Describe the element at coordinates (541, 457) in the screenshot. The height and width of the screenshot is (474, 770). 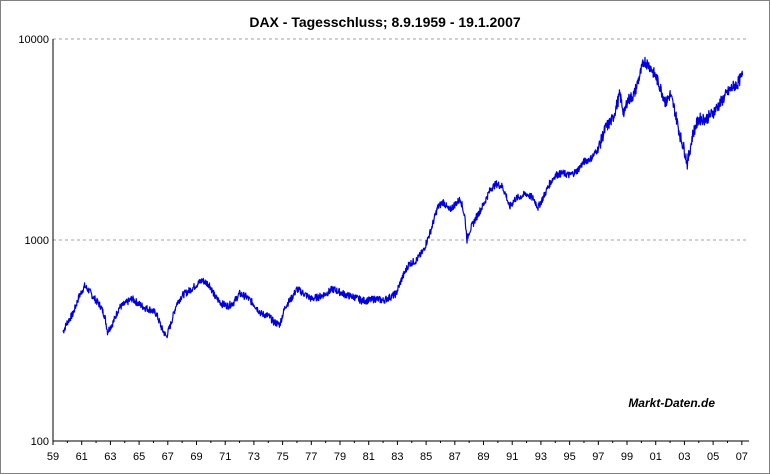
I see `x-tick-label: 93` at that location.